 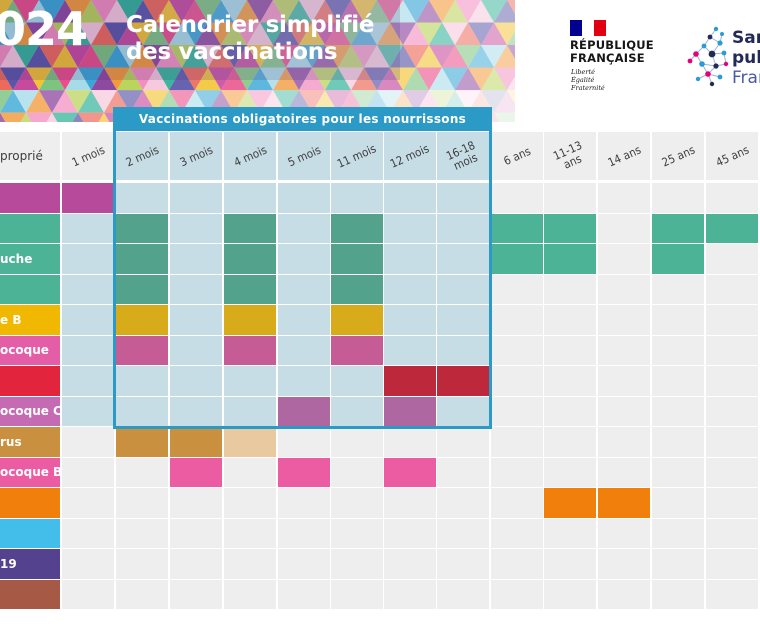 I want to click on column-header: 11 mois, so click(x=357, y=156).